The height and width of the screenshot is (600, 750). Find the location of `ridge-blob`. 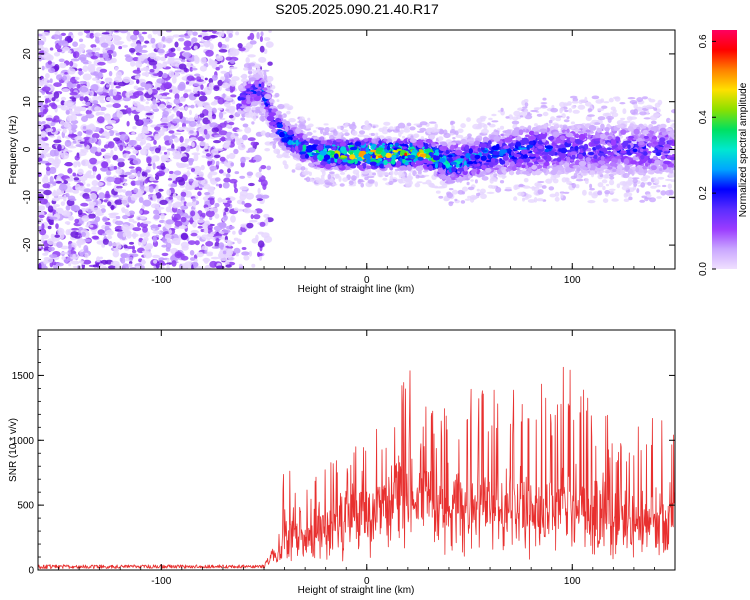

ridge-blob is located at coordinates (518, 172).